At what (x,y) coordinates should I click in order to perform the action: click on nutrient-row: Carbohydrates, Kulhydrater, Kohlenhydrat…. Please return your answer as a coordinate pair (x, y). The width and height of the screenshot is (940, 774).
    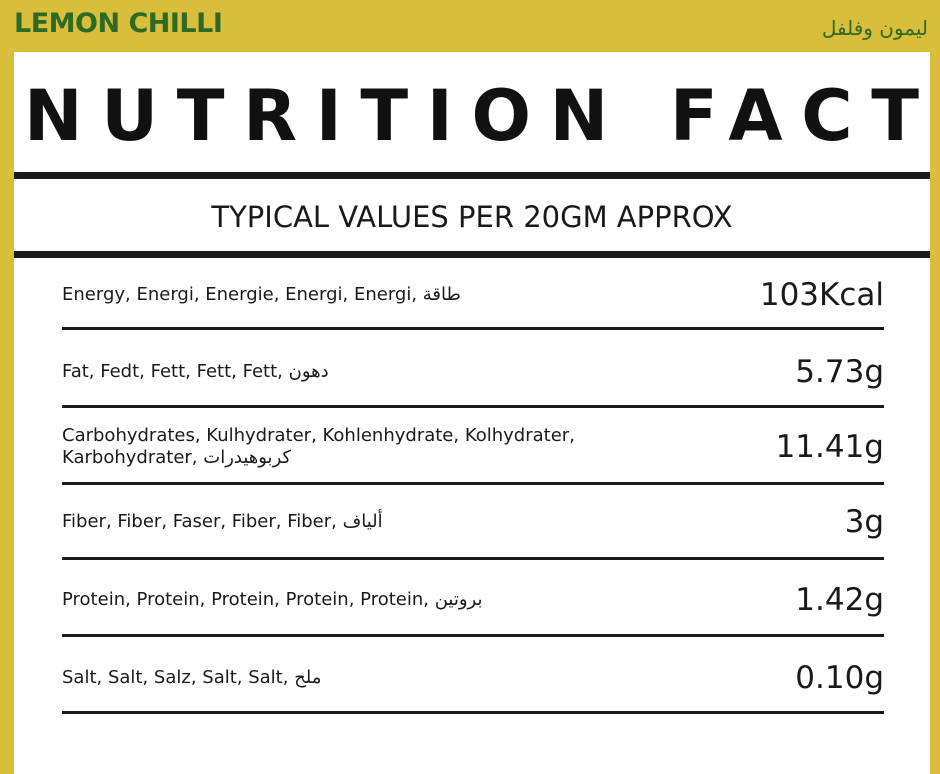
    Looking at the image, I should click on (473, 447).